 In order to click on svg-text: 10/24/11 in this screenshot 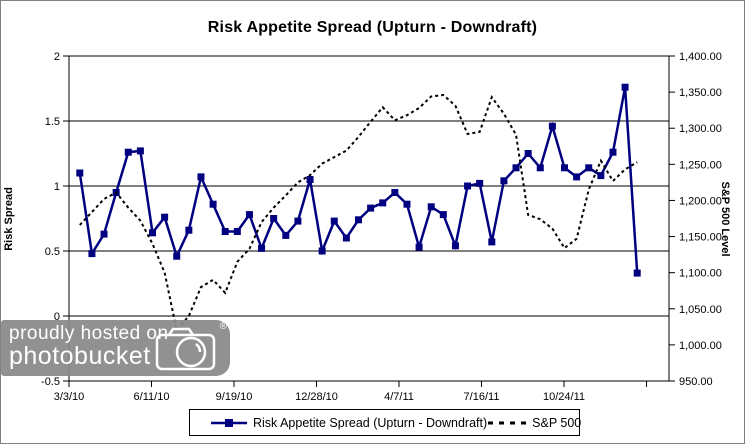, I will do `click(564, 397)`.